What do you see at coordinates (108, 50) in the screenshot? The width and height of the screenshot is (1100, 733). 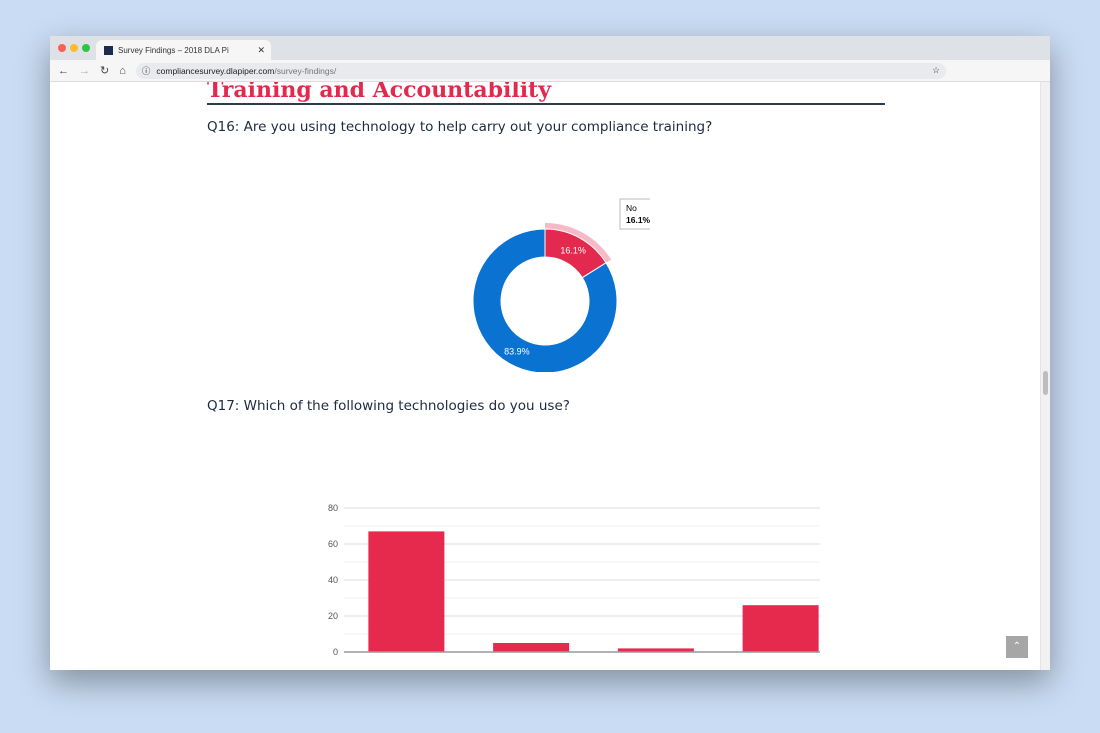 I see `favicon-icon` at bounding box center [108, 50].